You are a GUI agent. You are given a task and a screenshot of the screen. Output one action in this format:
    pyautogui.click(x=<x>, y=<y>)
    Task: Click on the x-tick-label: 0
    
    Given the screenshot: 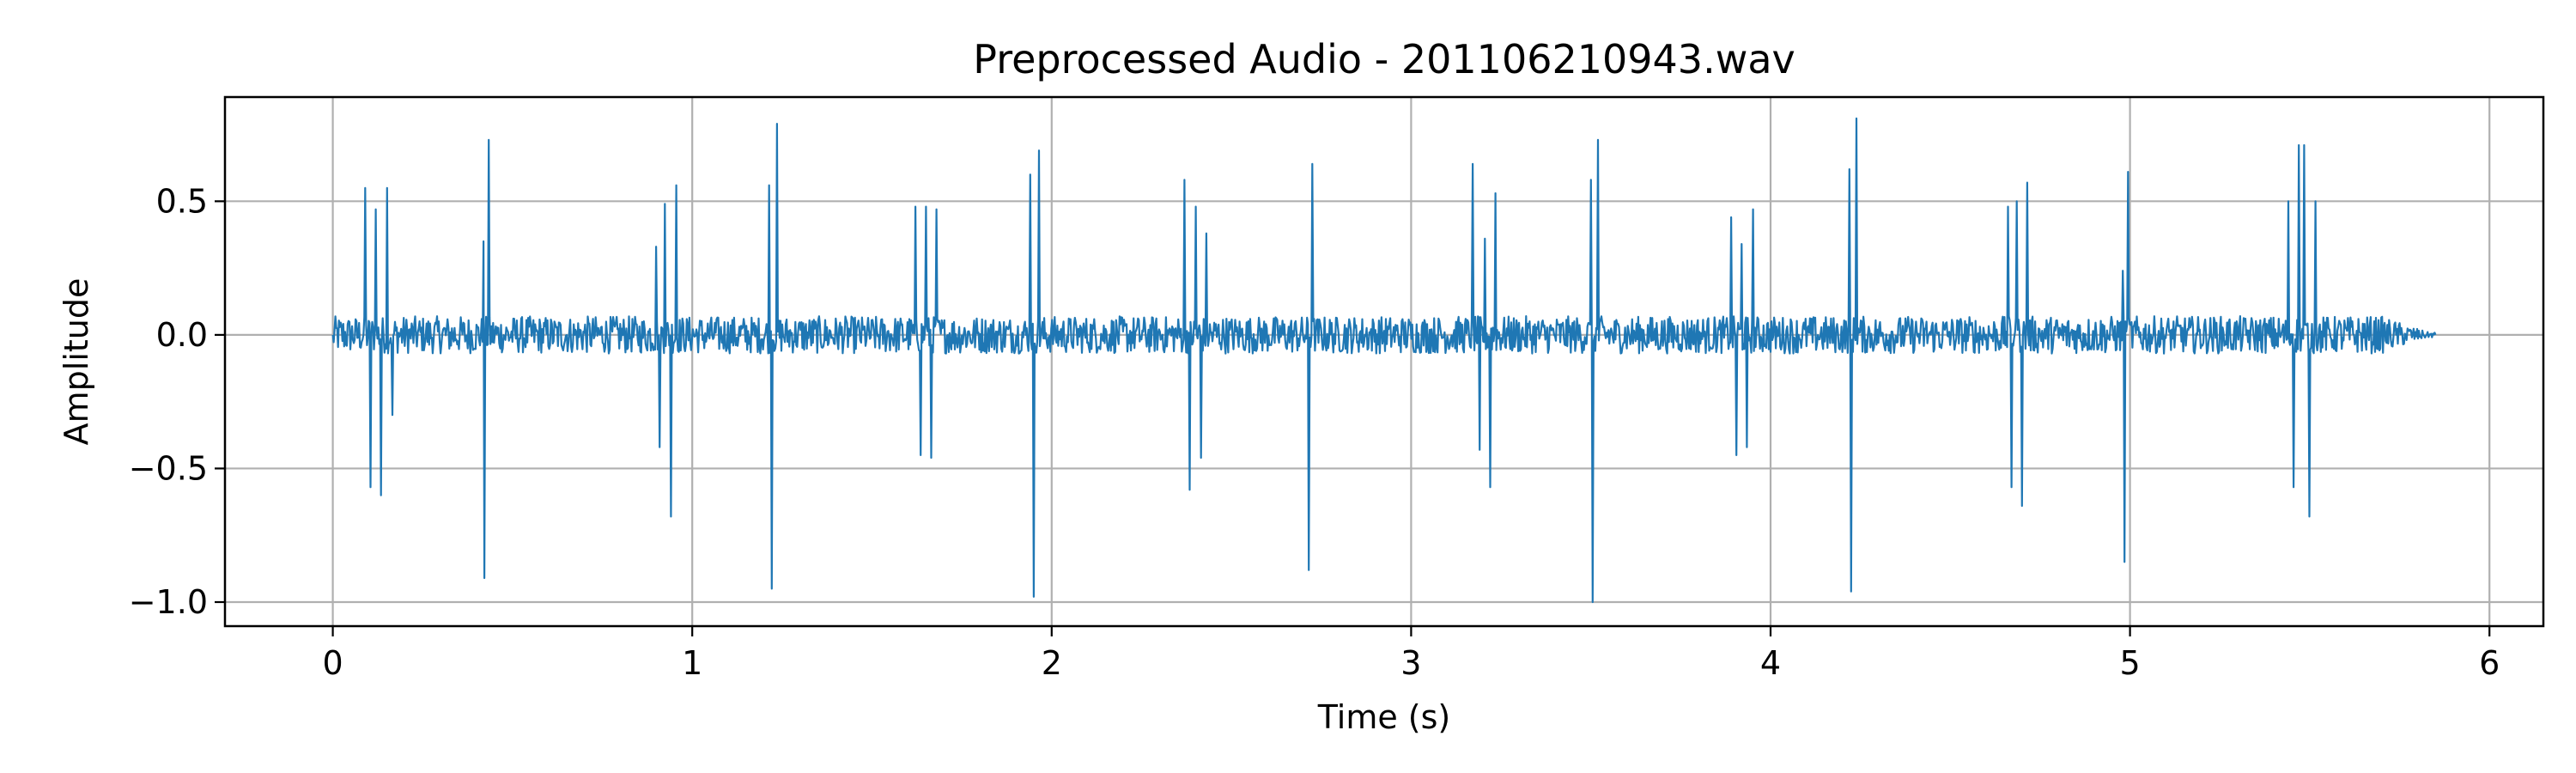 What is the action you would take?
    pyautogui.click(x=333, y=663)
    